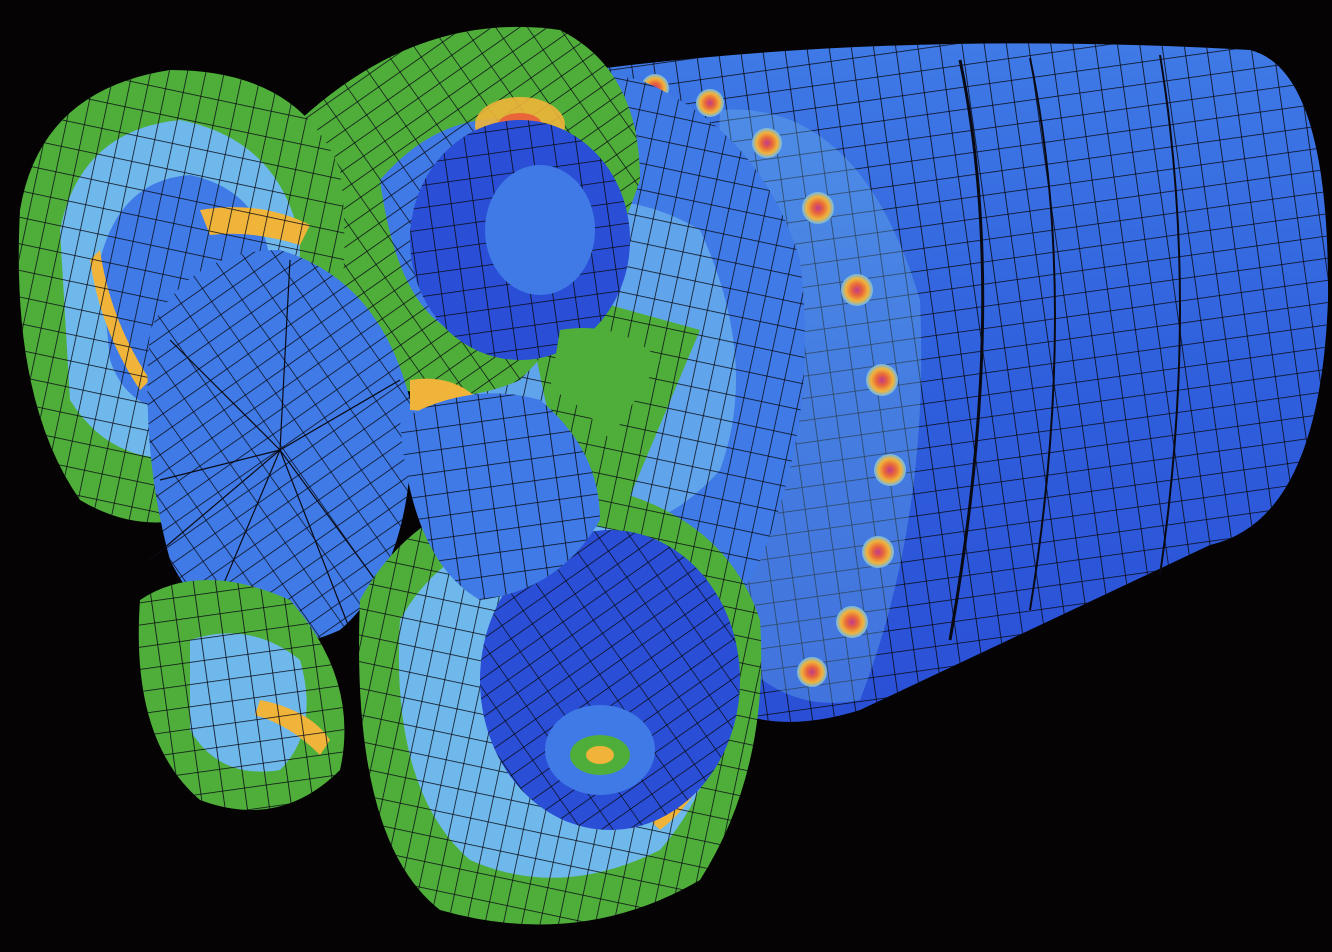 The image size is (1332, 952). I want to click on lower-bore, so click(610, 680).